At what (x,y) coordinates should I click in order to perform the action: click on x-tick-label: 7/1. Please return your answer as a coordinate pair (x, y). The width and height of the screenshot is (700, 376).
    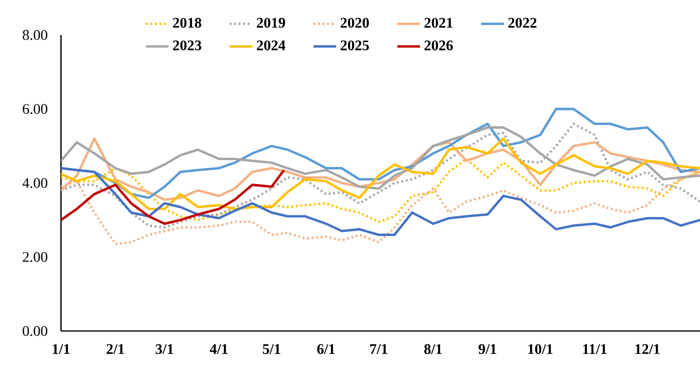
    Looking at the image, I should click on (379, 349).